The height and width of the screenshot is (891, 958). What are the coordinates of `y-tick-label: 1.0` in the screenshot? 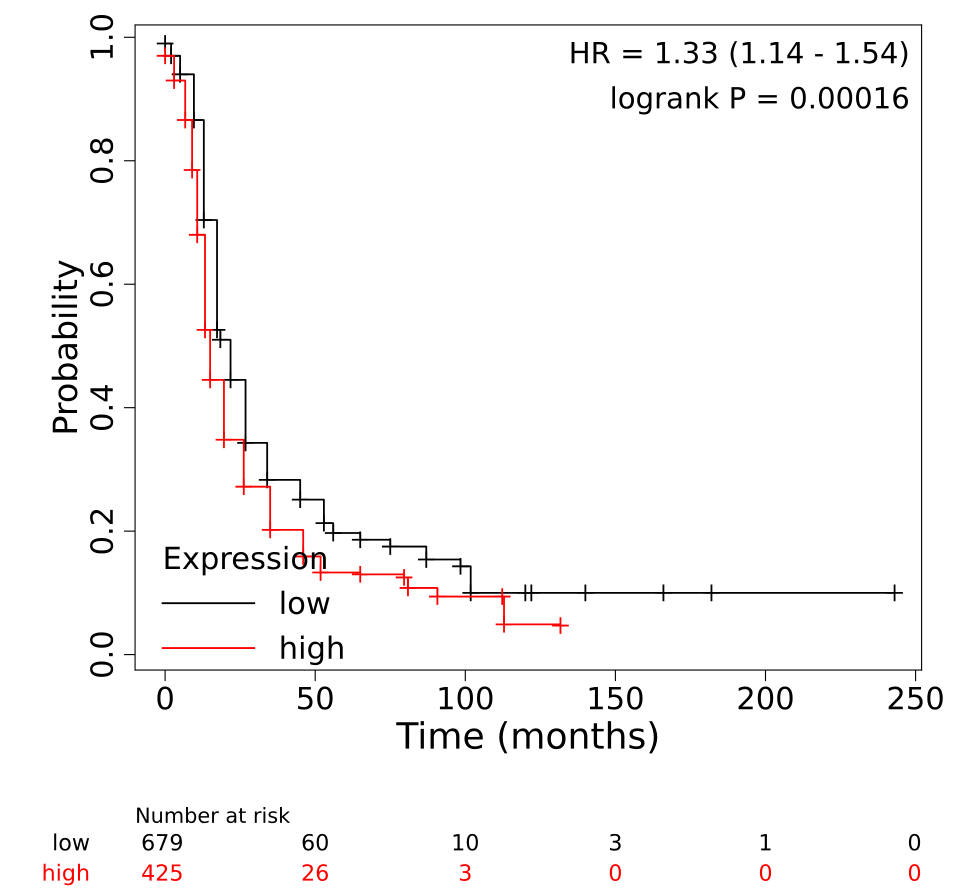 It's located at (102, 36).